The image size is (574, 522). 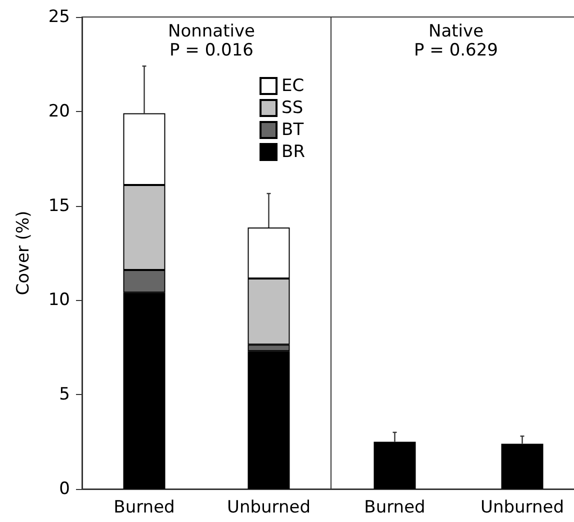 I want to click on text: P = 0.016, so click(x=212, y=50).